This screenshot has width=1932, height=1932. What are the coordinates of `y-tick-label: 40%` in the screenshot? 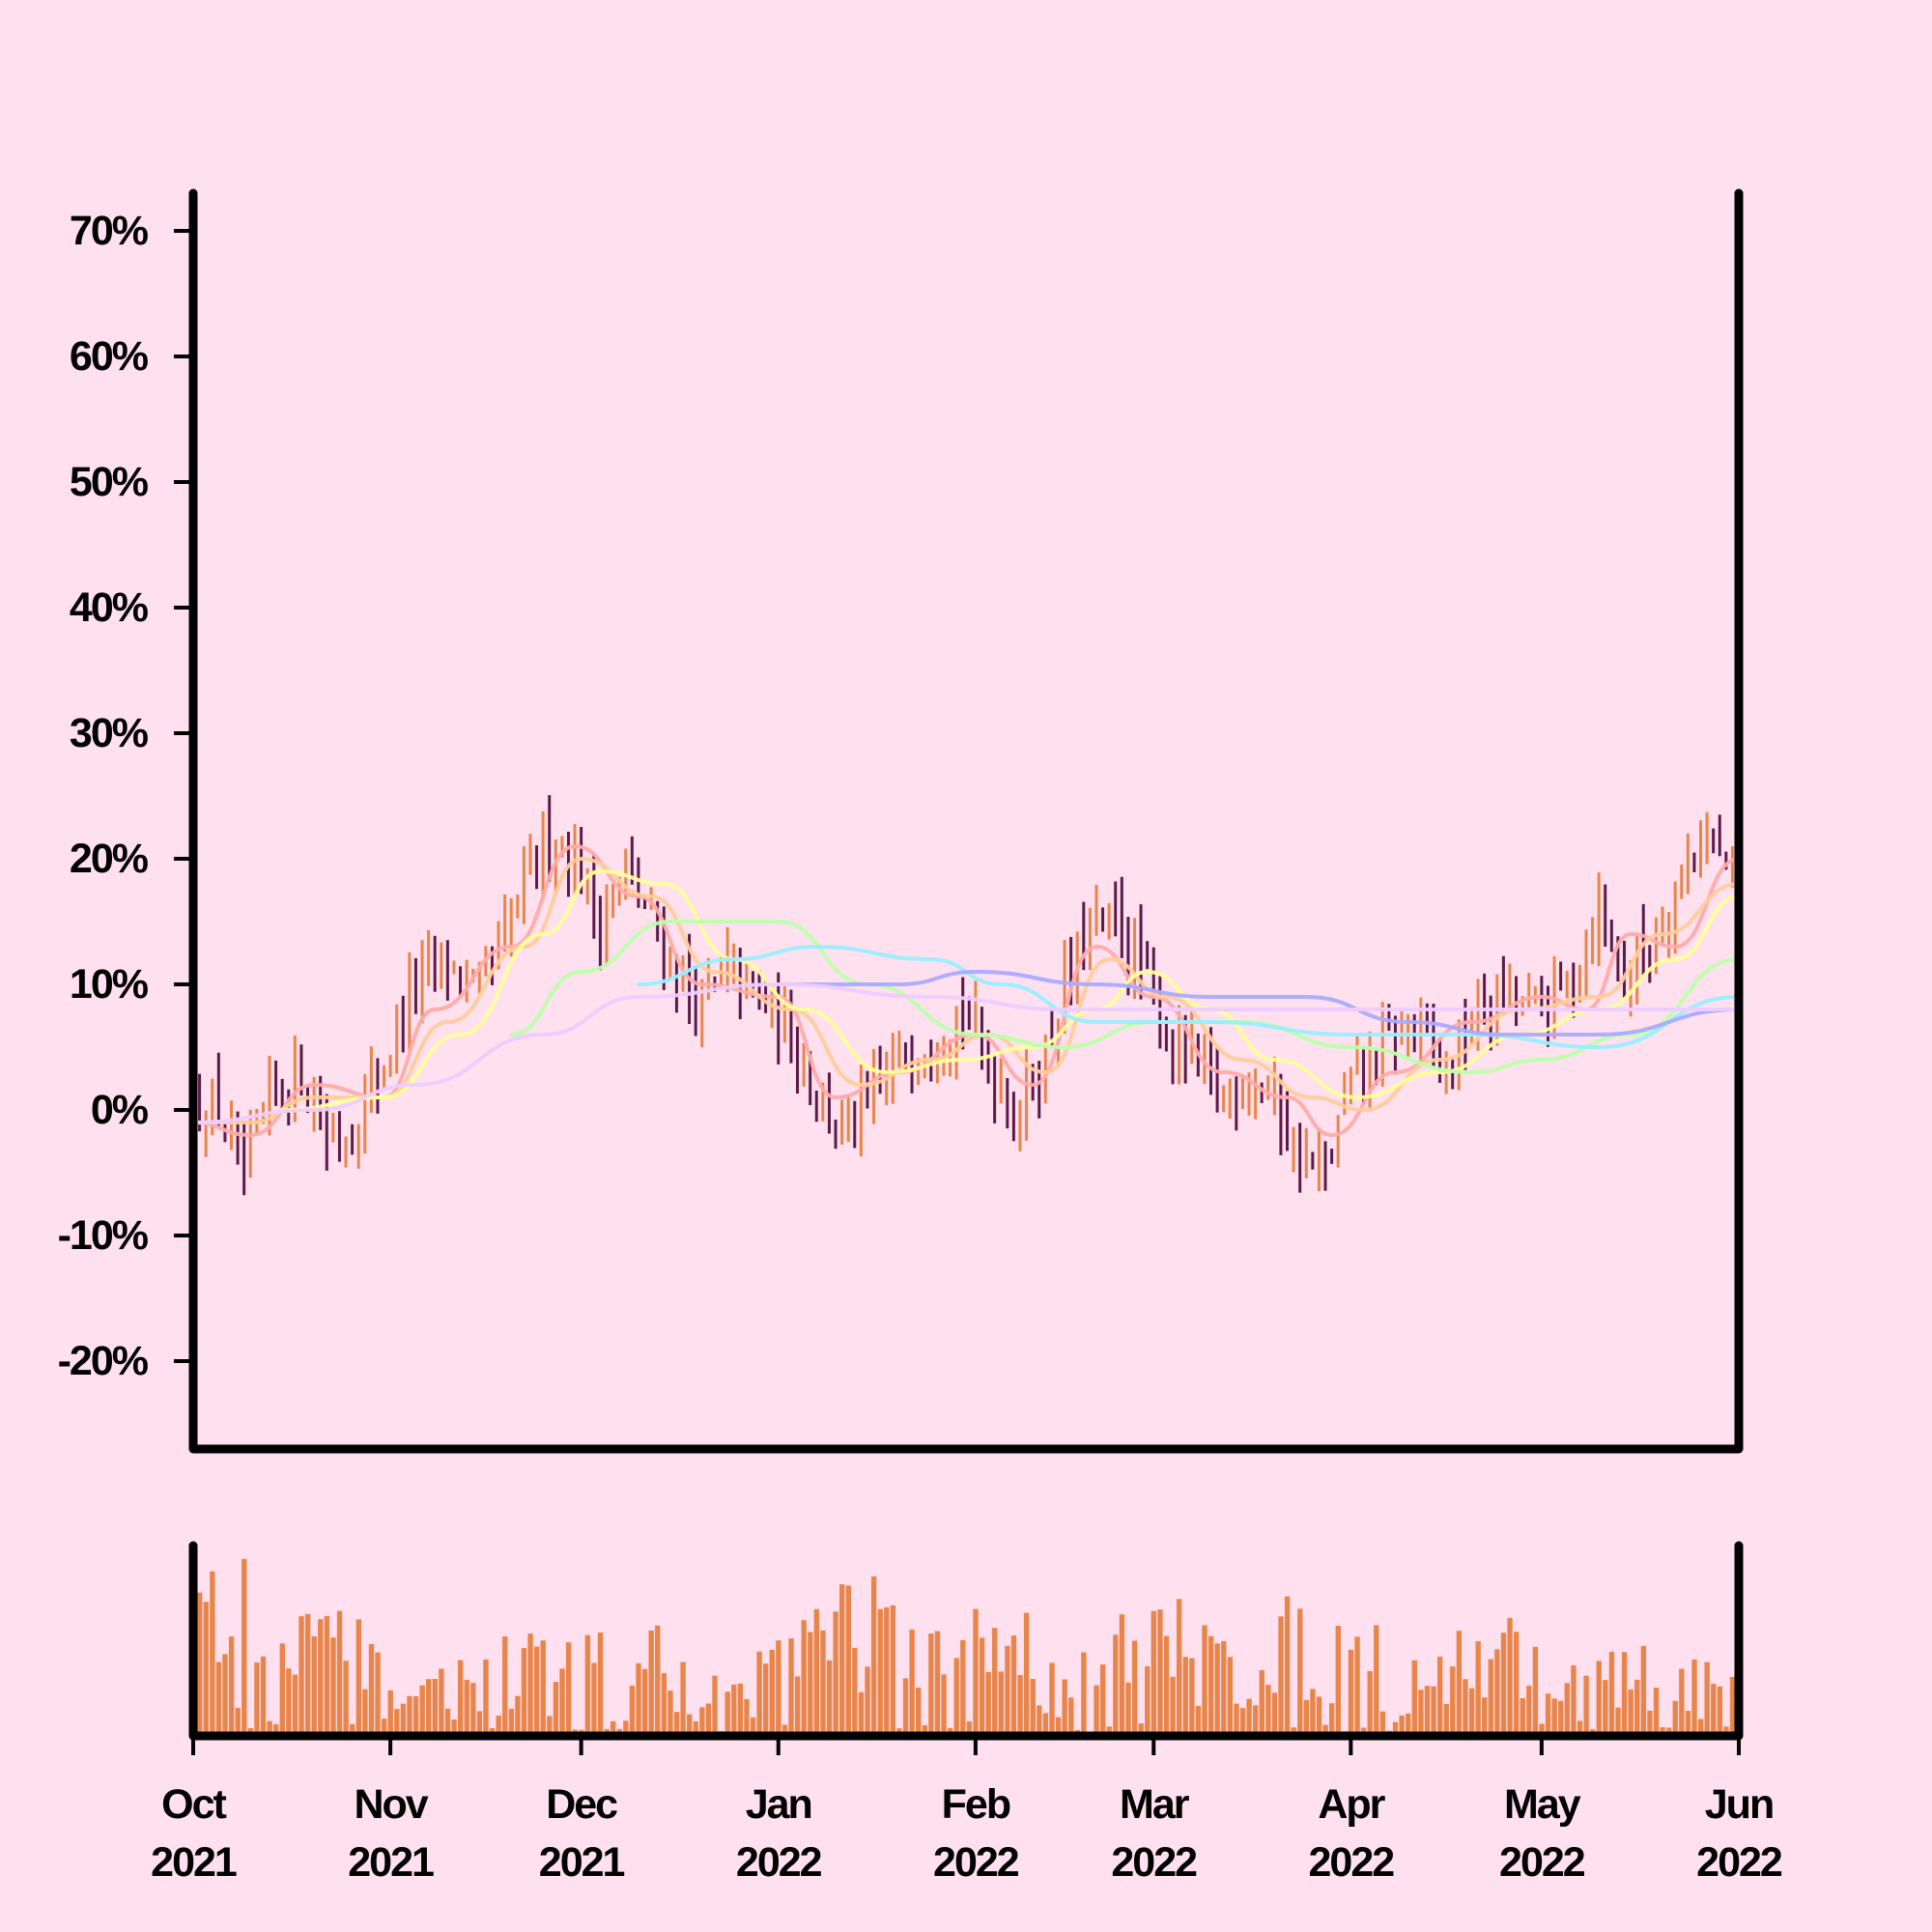 It's located at (109, 607).